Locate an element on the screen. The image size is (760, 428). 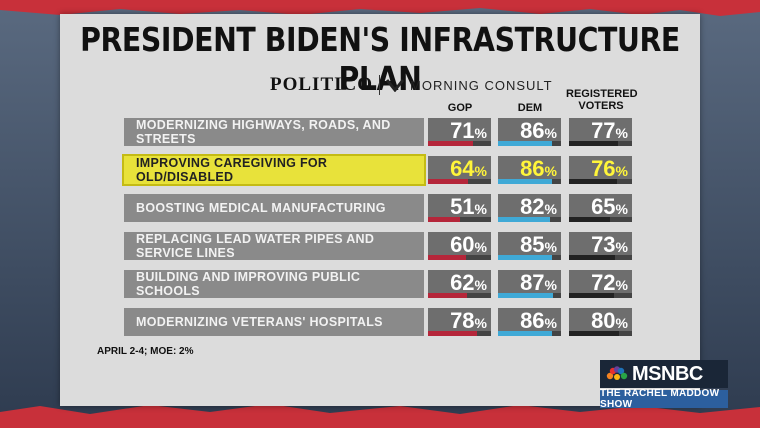
torn-paper-top is located at coordinates (380, 8).